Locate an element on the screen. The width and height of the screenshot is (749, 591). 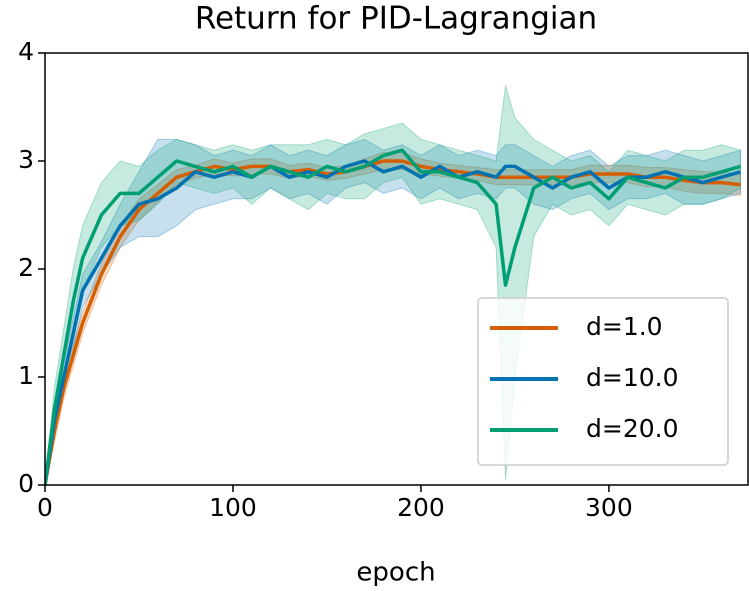
y-tick-label: 2 is located at coordinates (26, 267).